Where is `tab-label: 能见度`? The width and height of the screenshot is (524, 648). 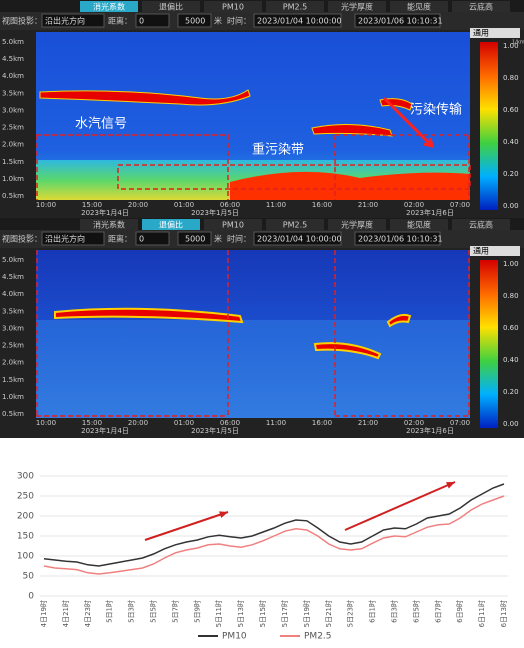 tab-label: 能见度 is located at coordinates (419, 225).